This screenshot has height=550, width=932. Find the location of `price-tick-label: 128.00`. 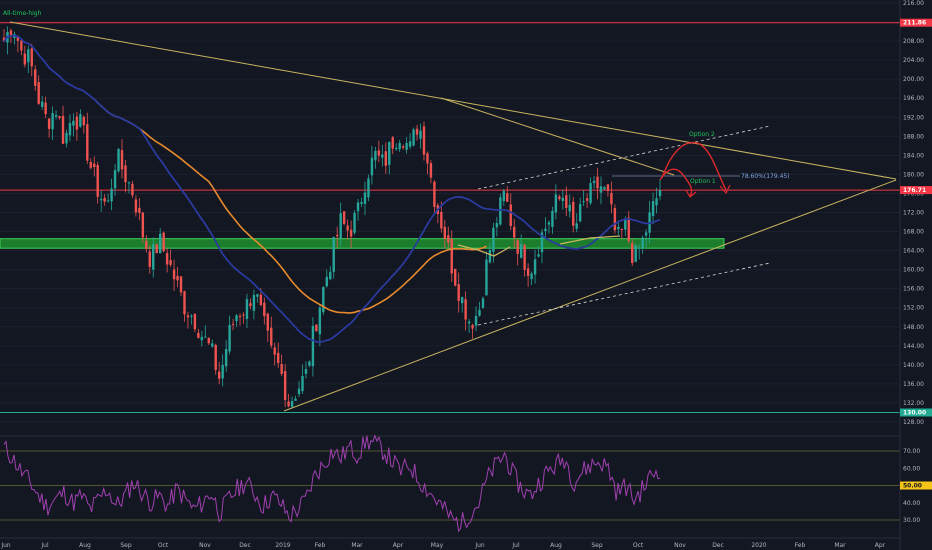

price-tick-label: 128.00 is located at coordinates (913, 422).